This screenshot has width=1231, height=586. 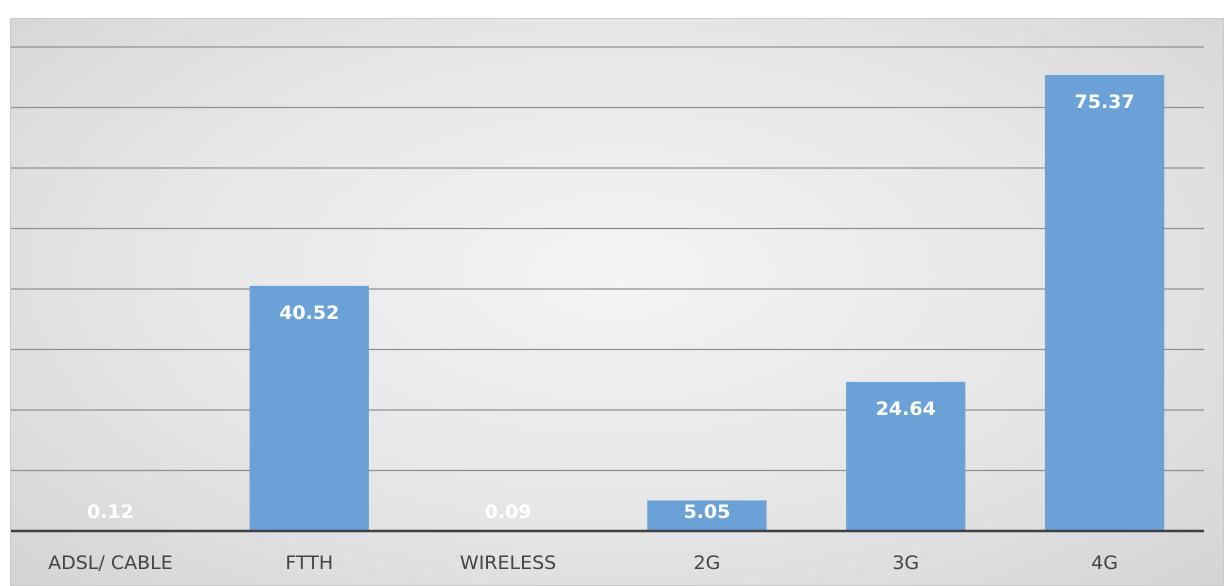 What do you see at coordinates (309, 313) in the screenshot?
I see `data-label-1: 40.52` at bounding box center [309, 313].